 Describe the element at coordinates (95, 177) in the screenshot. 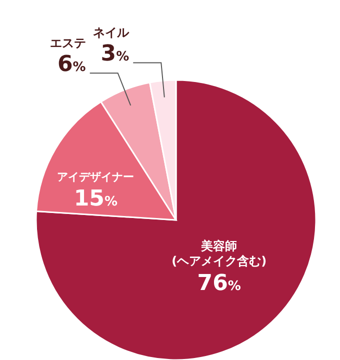

I see `slice-label: アイデザイナー` at that location.